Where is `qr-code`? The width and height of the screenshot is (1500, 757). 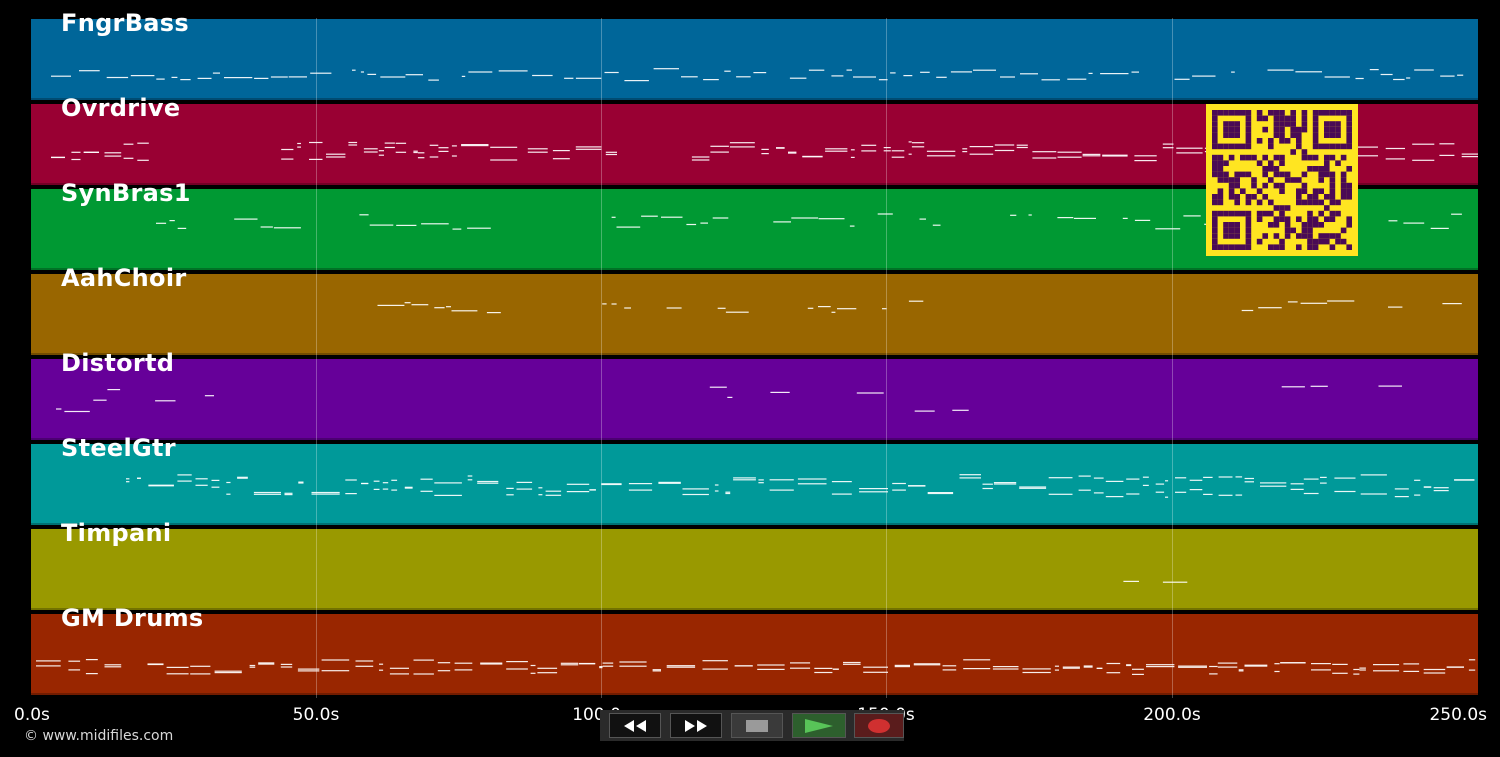
qr-code is located at coordinates (1282, 180).